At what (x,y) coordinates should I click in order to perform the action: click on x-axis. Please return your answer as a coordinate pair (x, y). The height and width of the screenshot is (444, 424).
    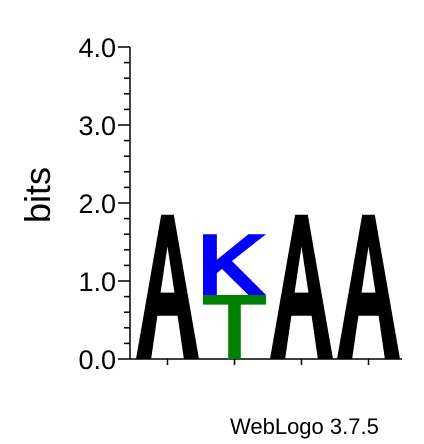
    Looking at the image, I should click on (266, 361).